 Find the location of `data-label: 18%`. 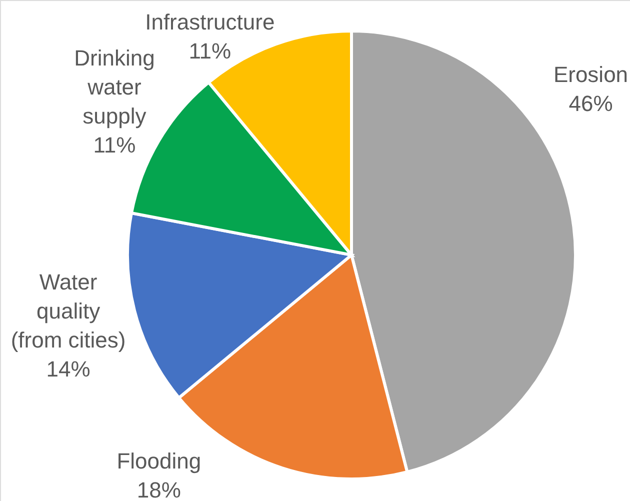

data-label: 18% is located at coordinates (158, 489).